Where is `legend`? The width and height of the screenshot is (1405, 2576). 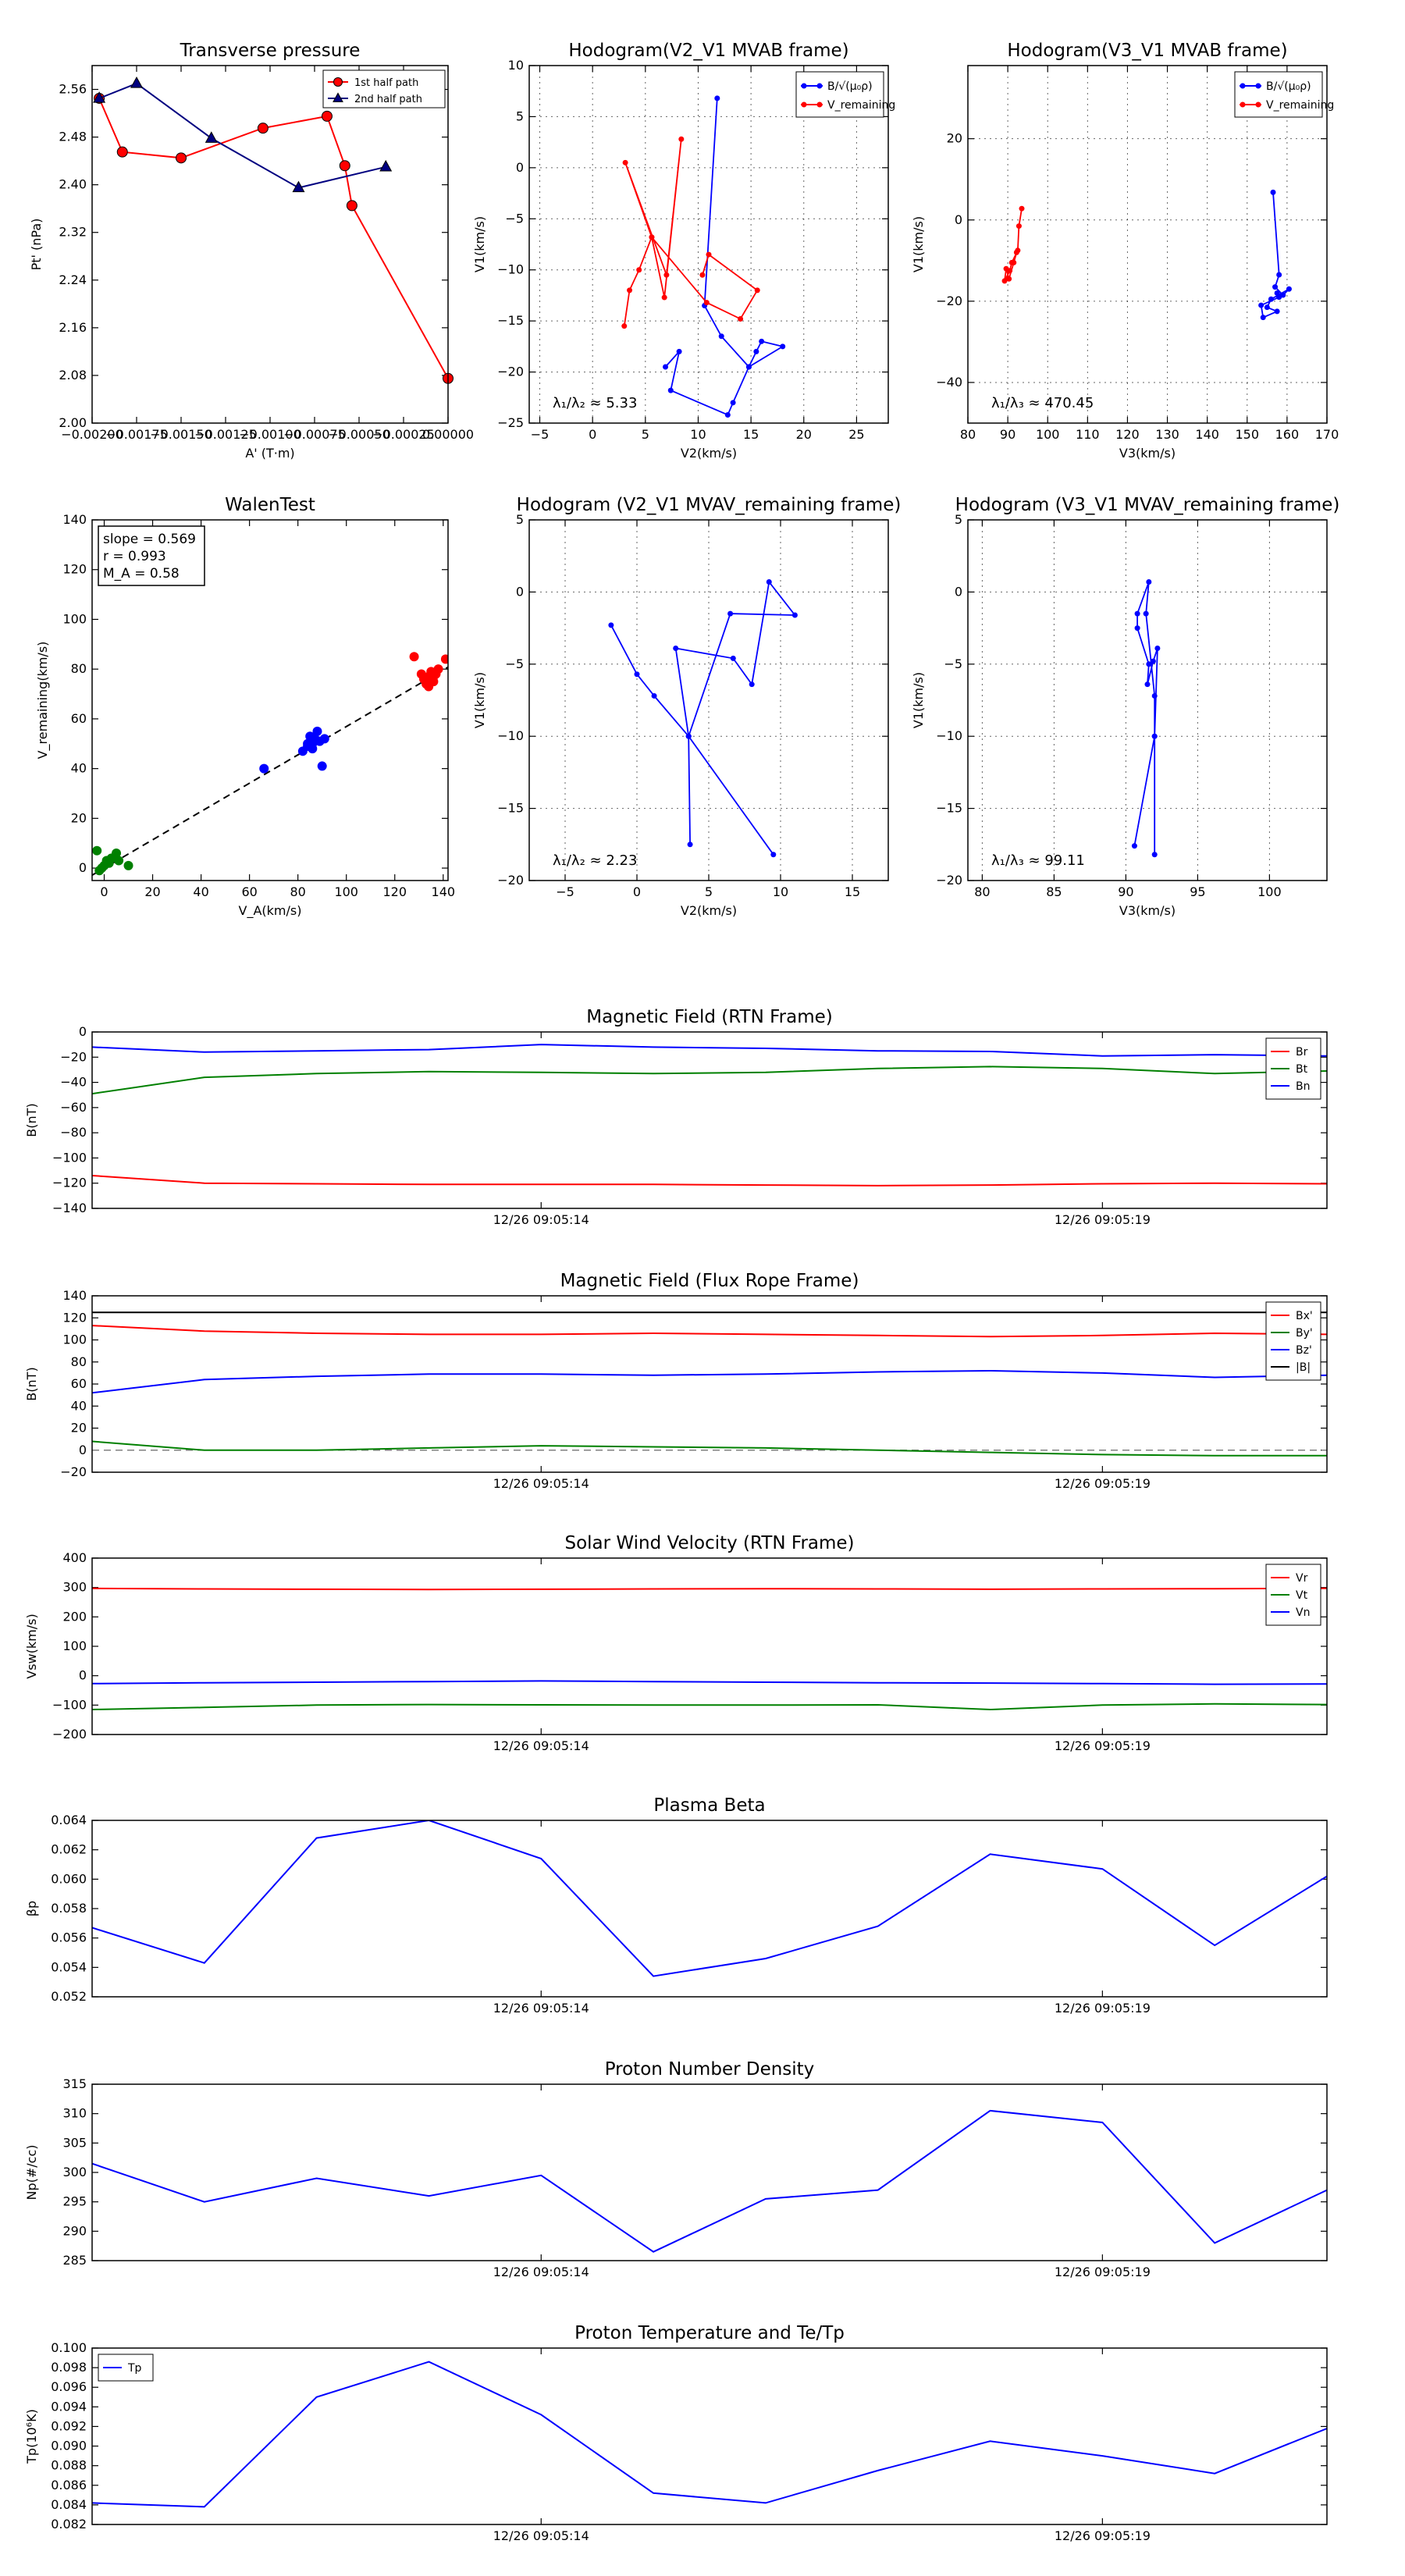 legend is located at coordinates (1279, 94).